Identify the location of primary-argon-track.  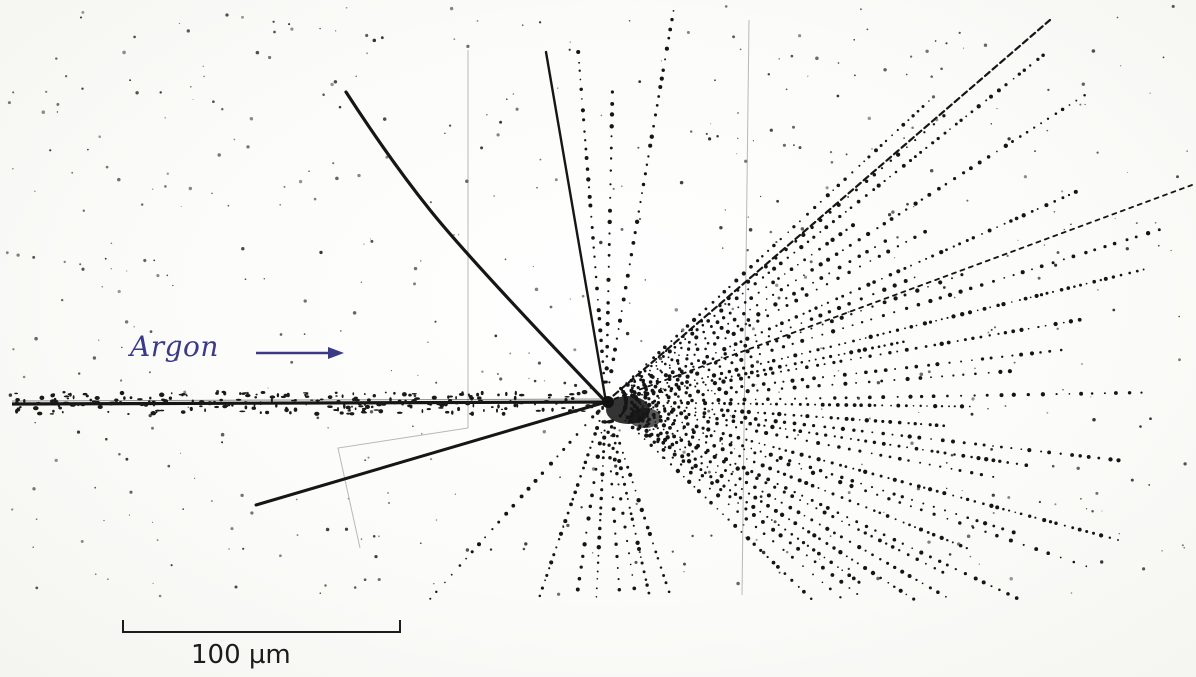
(309, 402).